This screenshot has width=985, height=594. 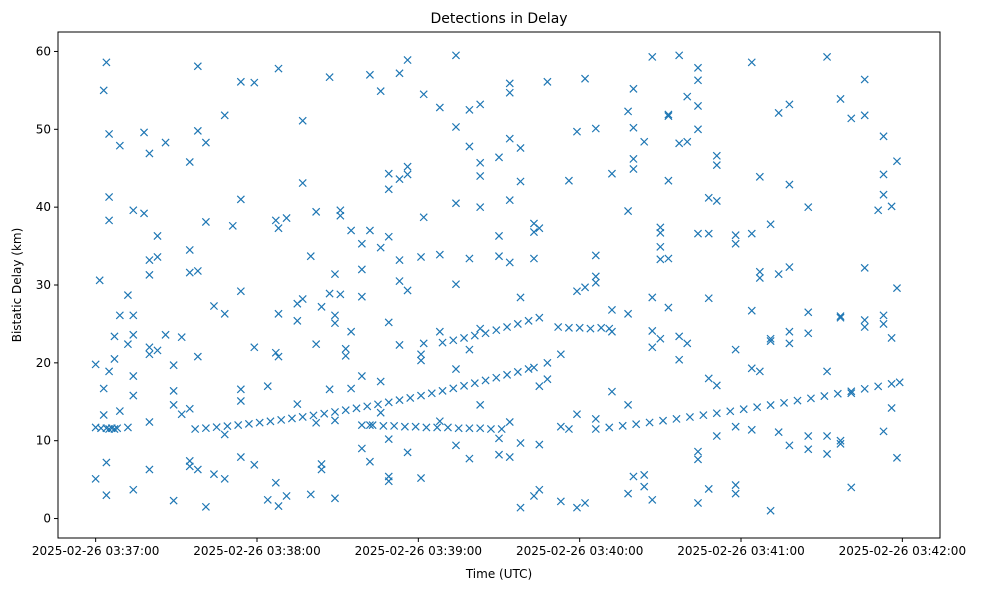 I want to click on x-tick-label: 2025-02-26 03:42:00, so click(x=902, y=551).